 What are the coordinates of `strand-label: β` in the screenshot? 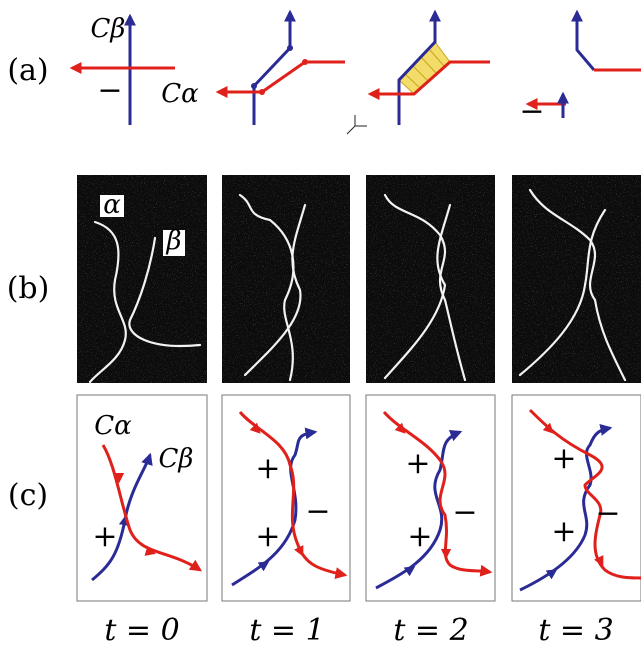 It's located at (173, 241).